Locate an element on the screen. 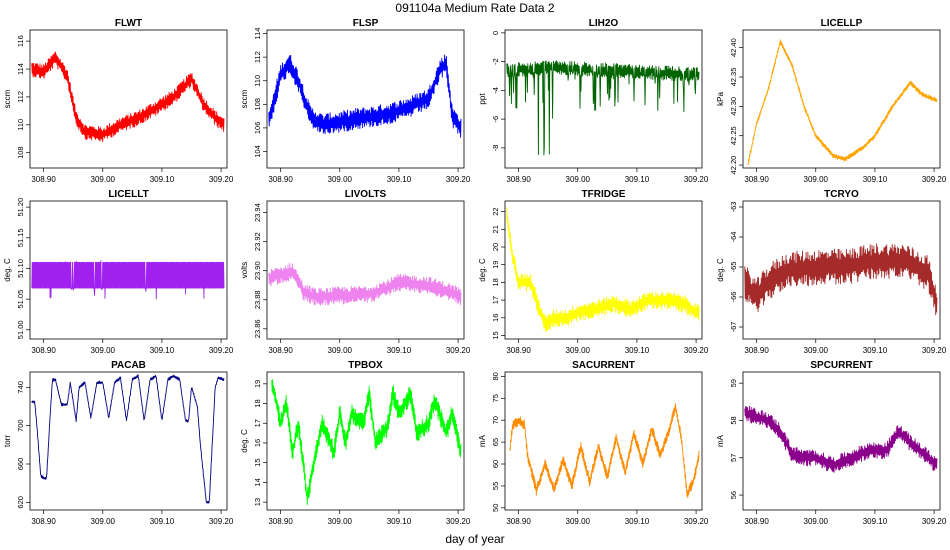 The height and width of the screenshot is (550, 950). y-tick-label: 15 is located at coordinates (495, 335).